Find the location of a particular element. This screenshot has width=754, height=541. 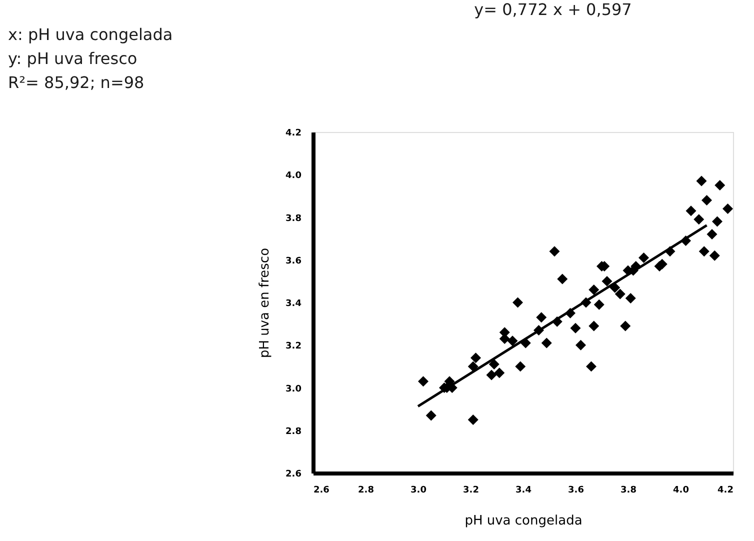

text: x: pH uva congelada is located at coordinates (90, 34).